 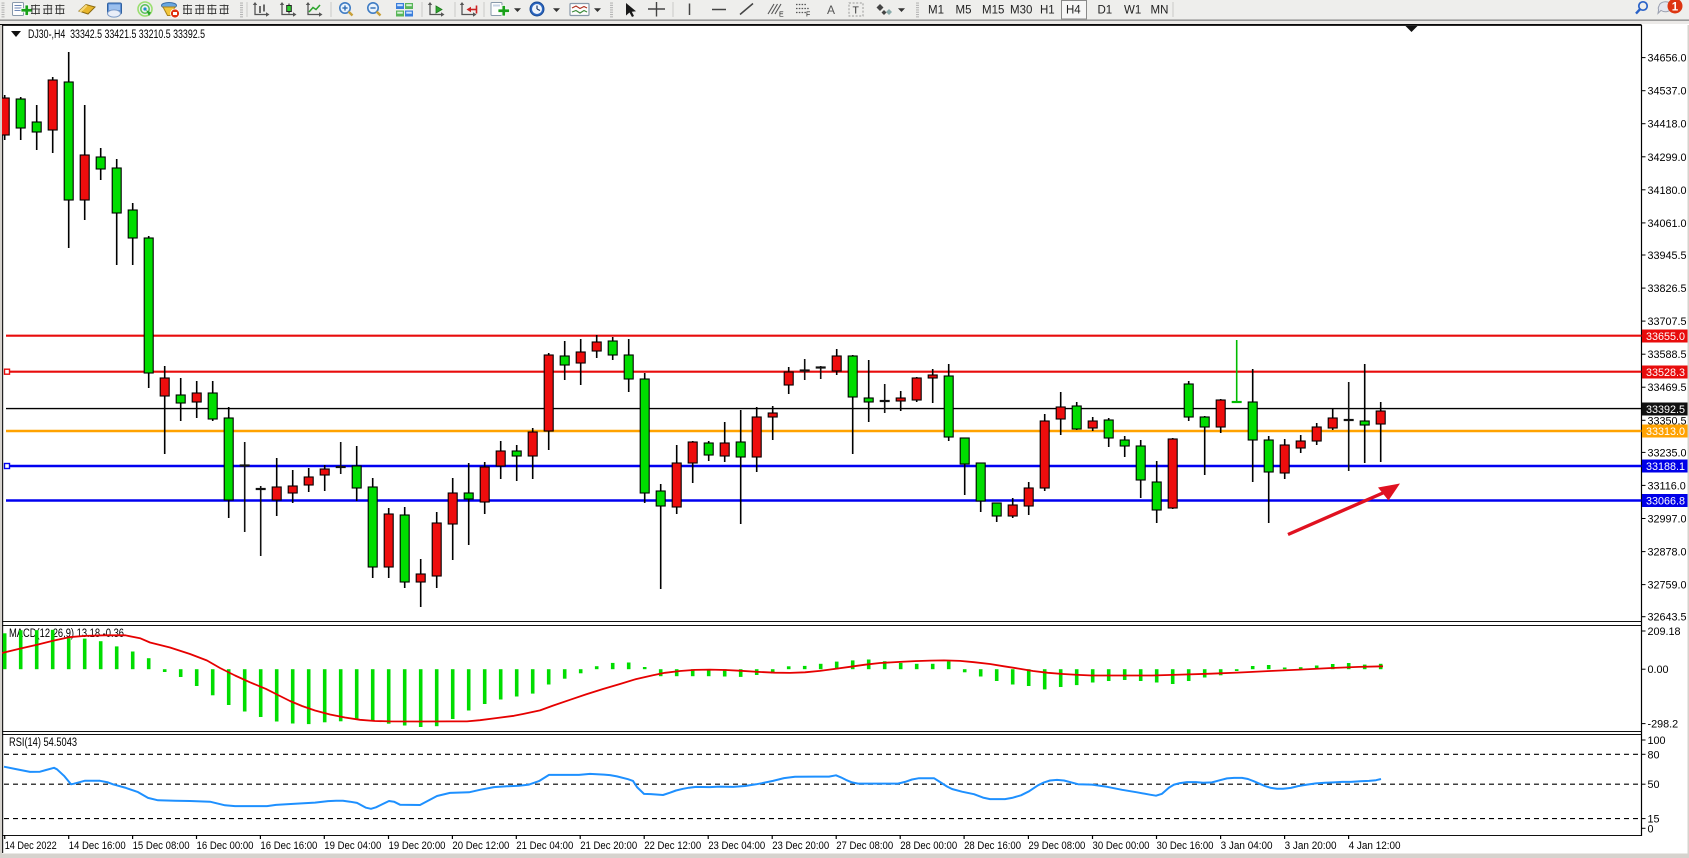 I want to click on svg-text: 15, so click(x=1654, y=820).